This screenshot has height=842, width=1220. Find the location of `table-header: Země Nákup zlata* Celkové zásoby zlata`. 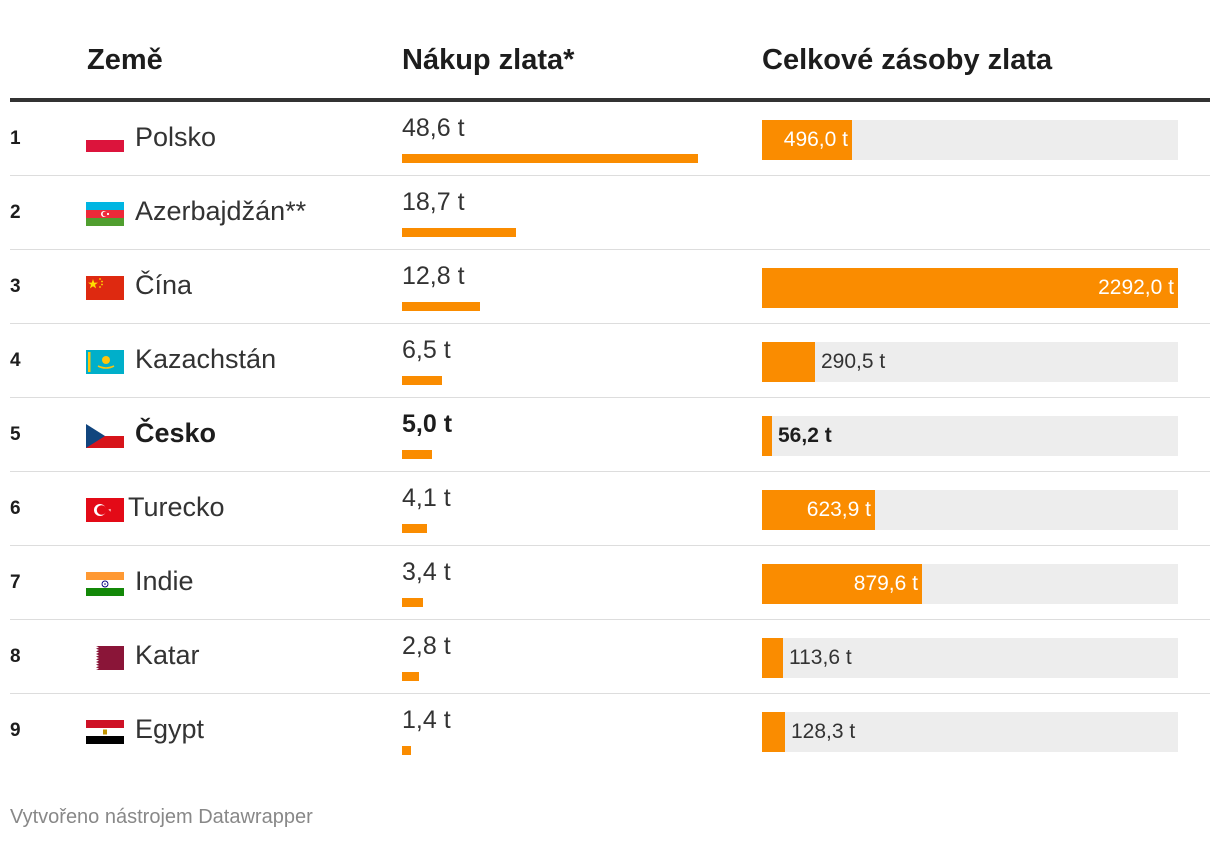

table-header: Země Nákup zlata* Celkové zásoby zlata is located at coordinates (610, 51).